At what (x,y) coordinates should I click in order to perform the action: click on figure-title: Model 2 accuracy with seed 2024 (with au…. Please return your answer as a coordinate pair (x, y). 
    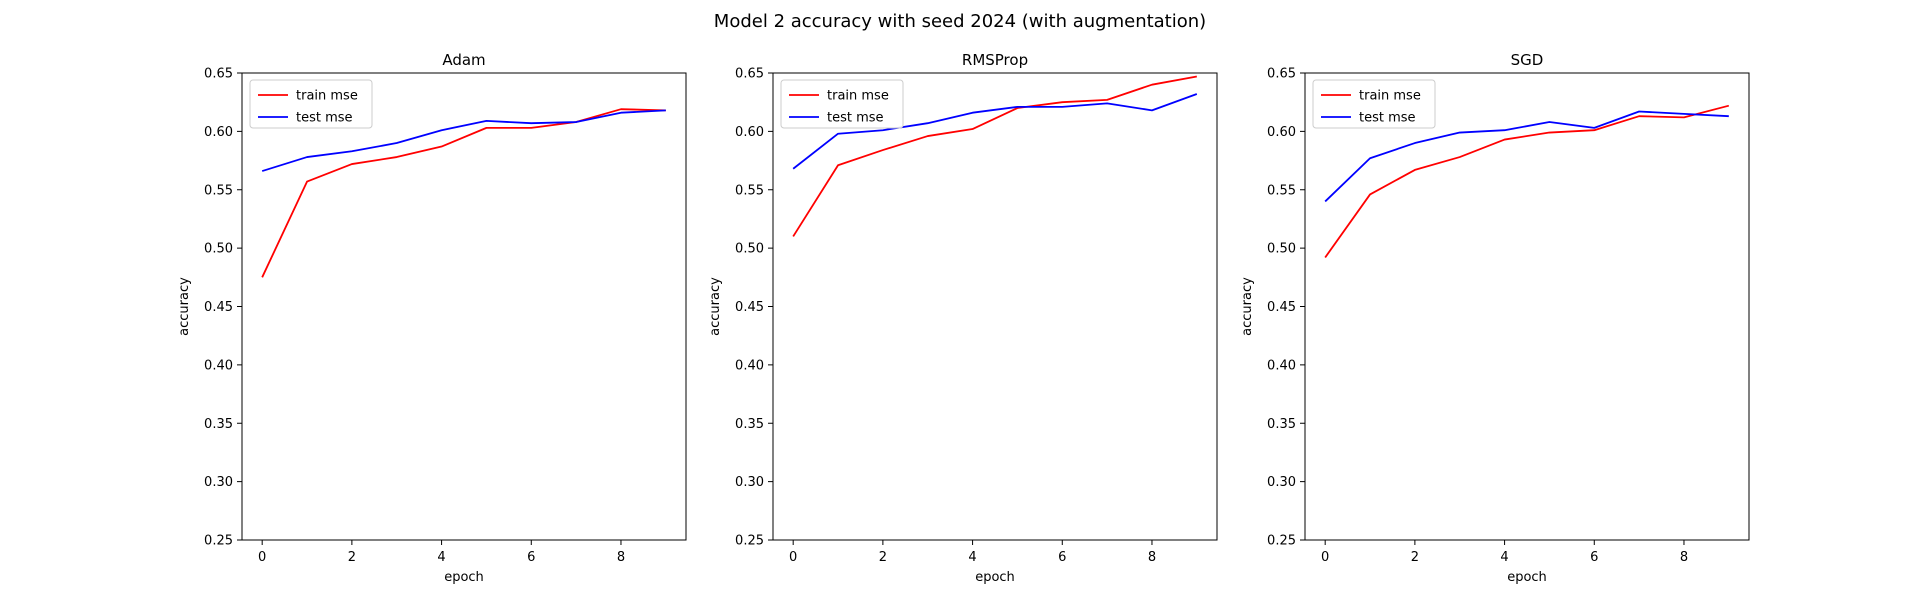
    Looking at the image, I should click on (960, 21).